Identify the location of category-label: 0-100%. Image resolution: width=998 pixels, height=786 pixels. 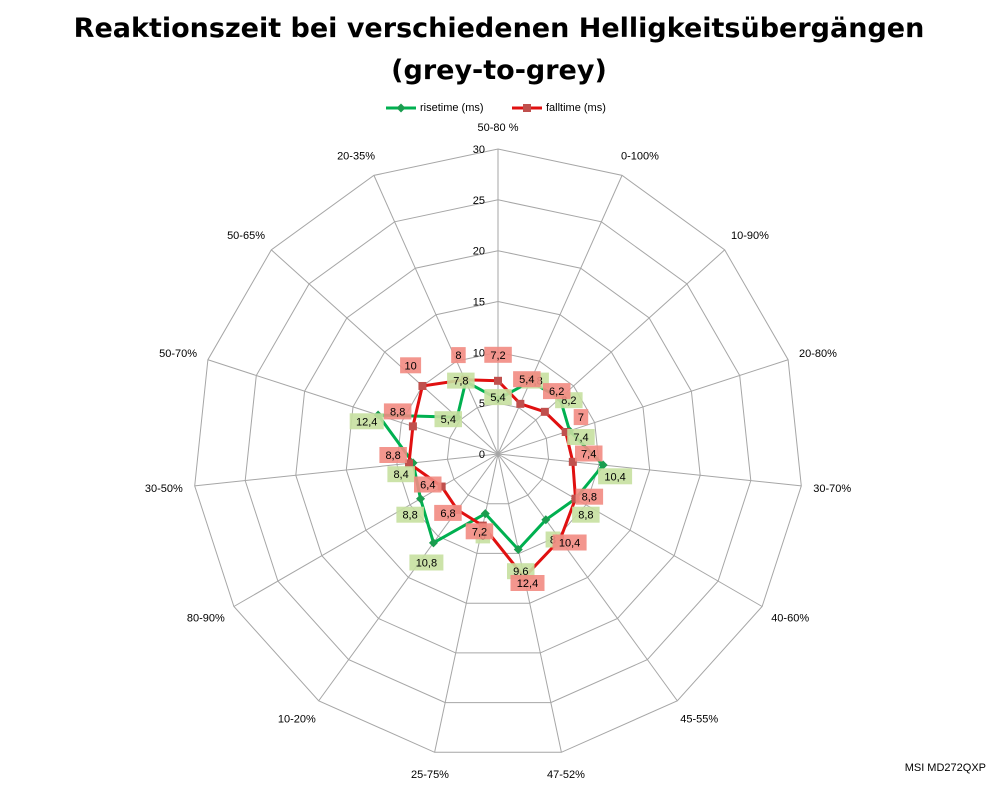
(640, 156).